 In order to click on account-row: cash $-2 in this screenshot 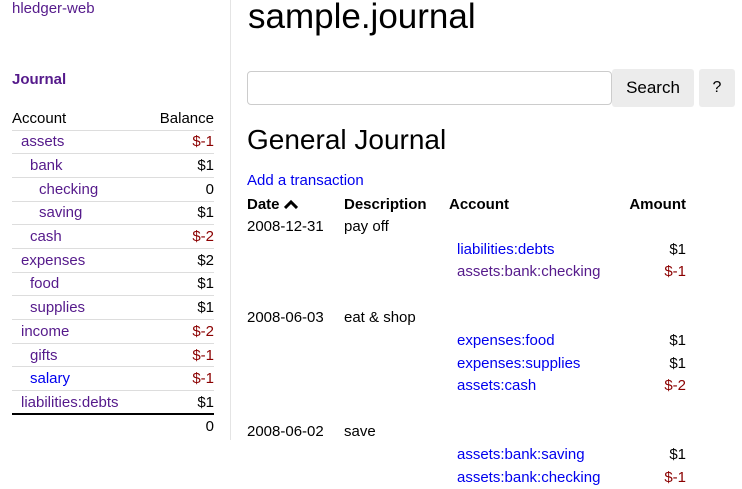, I will do `click(113, 236)`.